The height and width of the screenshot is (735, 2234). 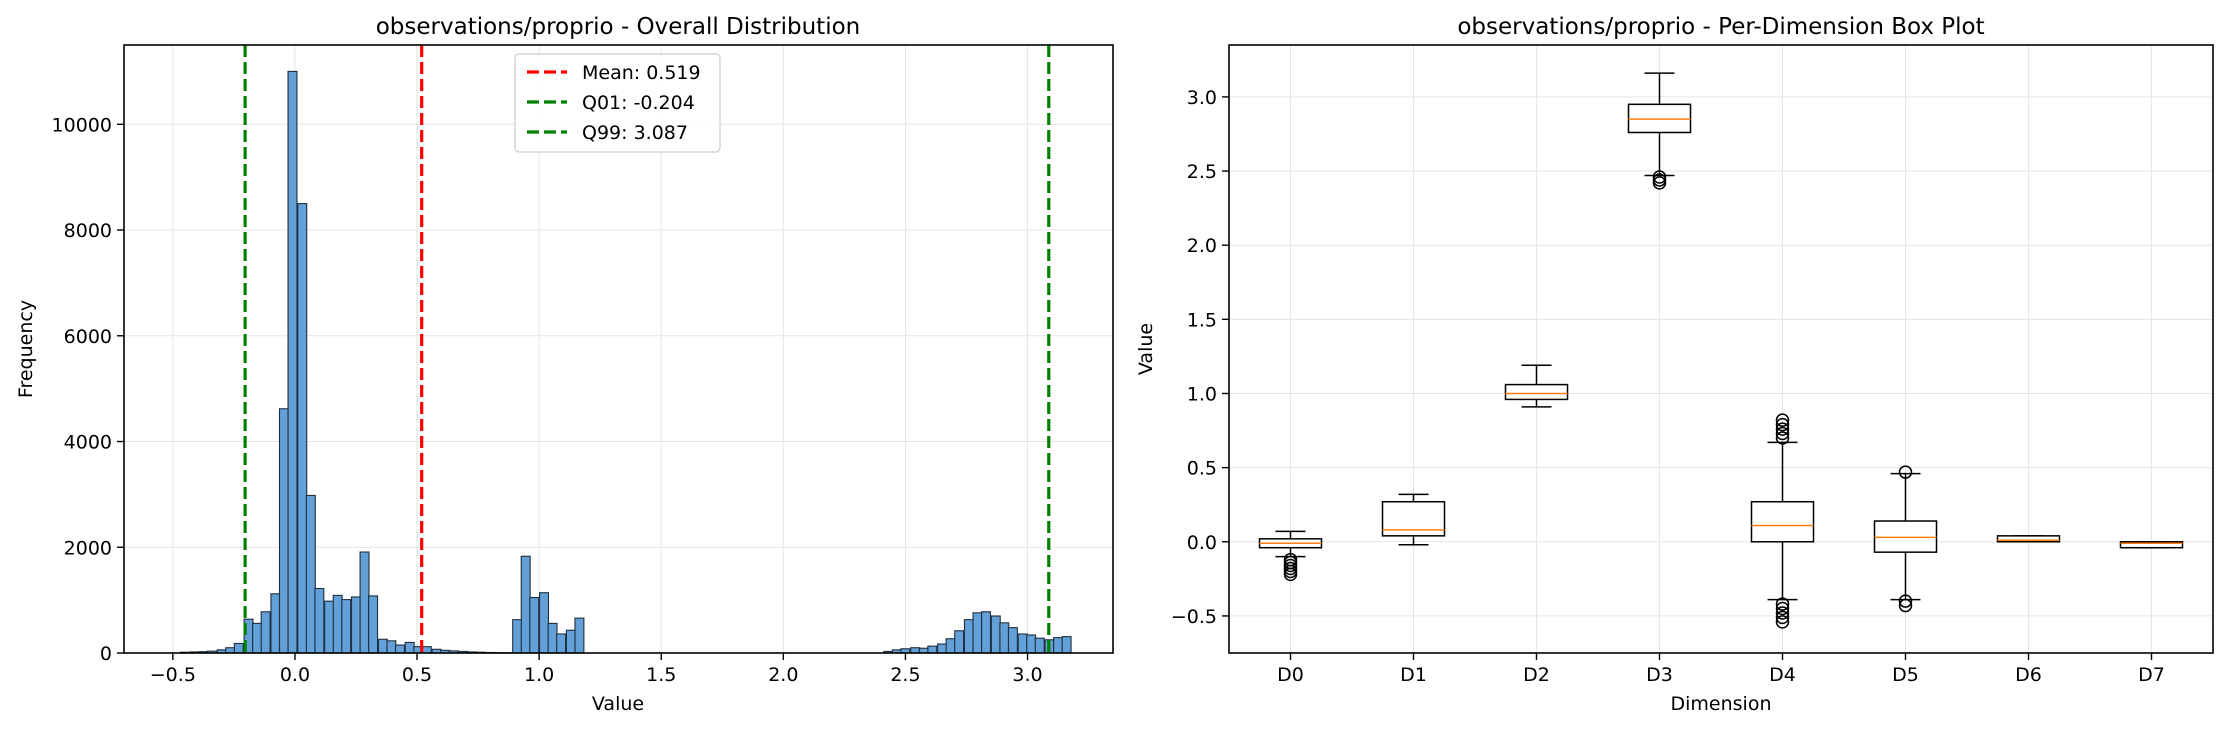 I want to click on box-d4, so click(x=1783, y=521).